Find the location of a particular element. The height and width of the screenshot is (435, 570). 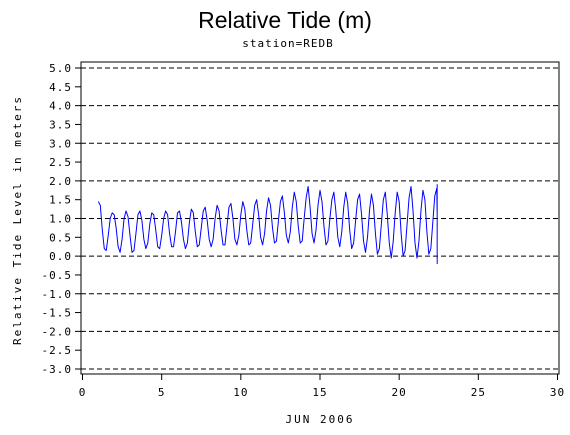

y-tick-label: 3.0 is located at coordinates (60, 143).